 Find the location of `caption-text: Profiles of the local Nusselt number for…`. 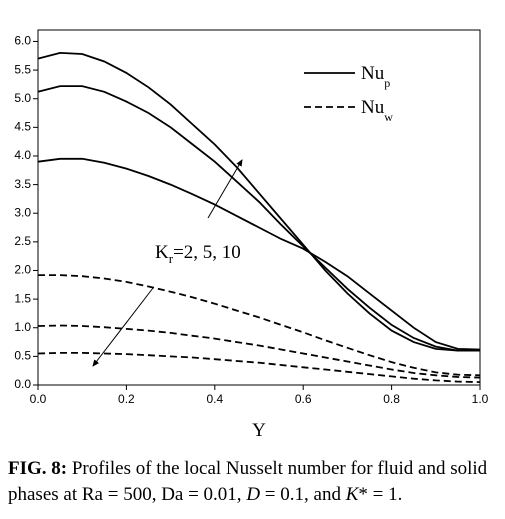

caption-text: Profiles of the local Nusselt number for… is located at coordinates (248, 481).